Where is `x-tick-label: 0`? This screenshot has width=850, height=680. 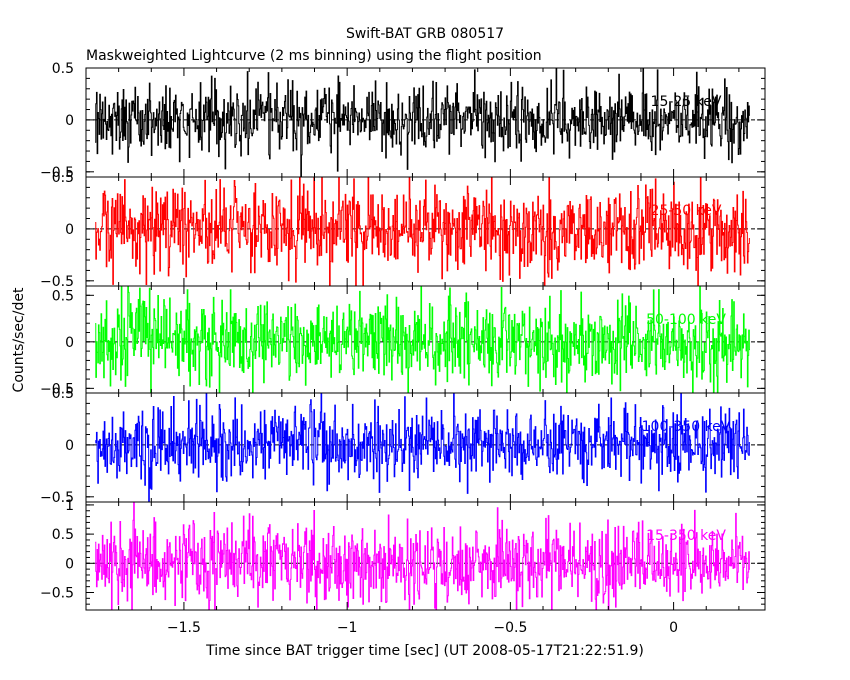 x-tick-label: 0 is located at coordinates (673, 628).